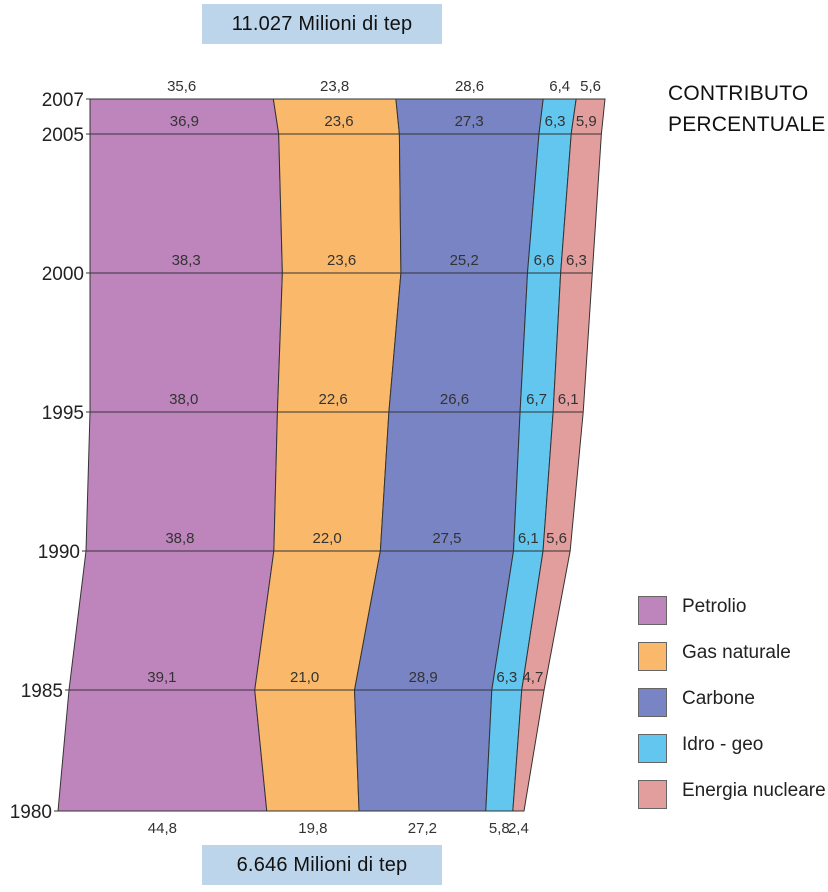 Image resolution: width=828 pixels, height=892 pixels. What do you see at coordinates (714, 606) in the screenshot?
I see `legend-label-petrolio: Petrolio` at bounding box center [714, 606].